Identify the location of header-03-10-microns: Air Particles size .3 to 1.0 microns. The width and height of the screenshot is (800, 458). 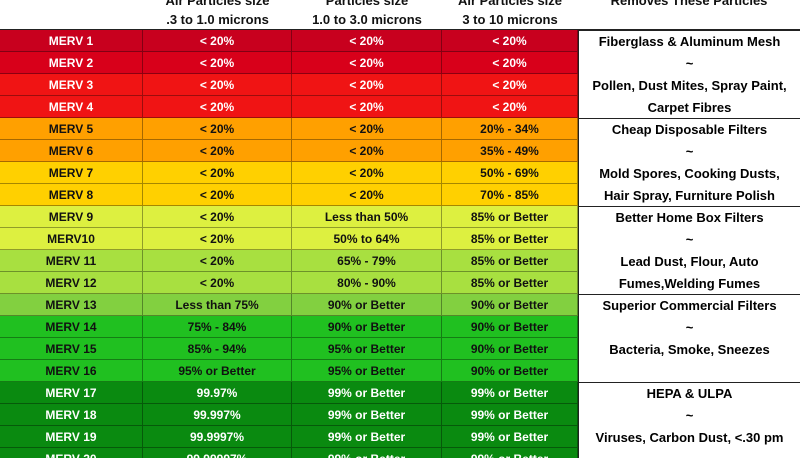
(217, 14).